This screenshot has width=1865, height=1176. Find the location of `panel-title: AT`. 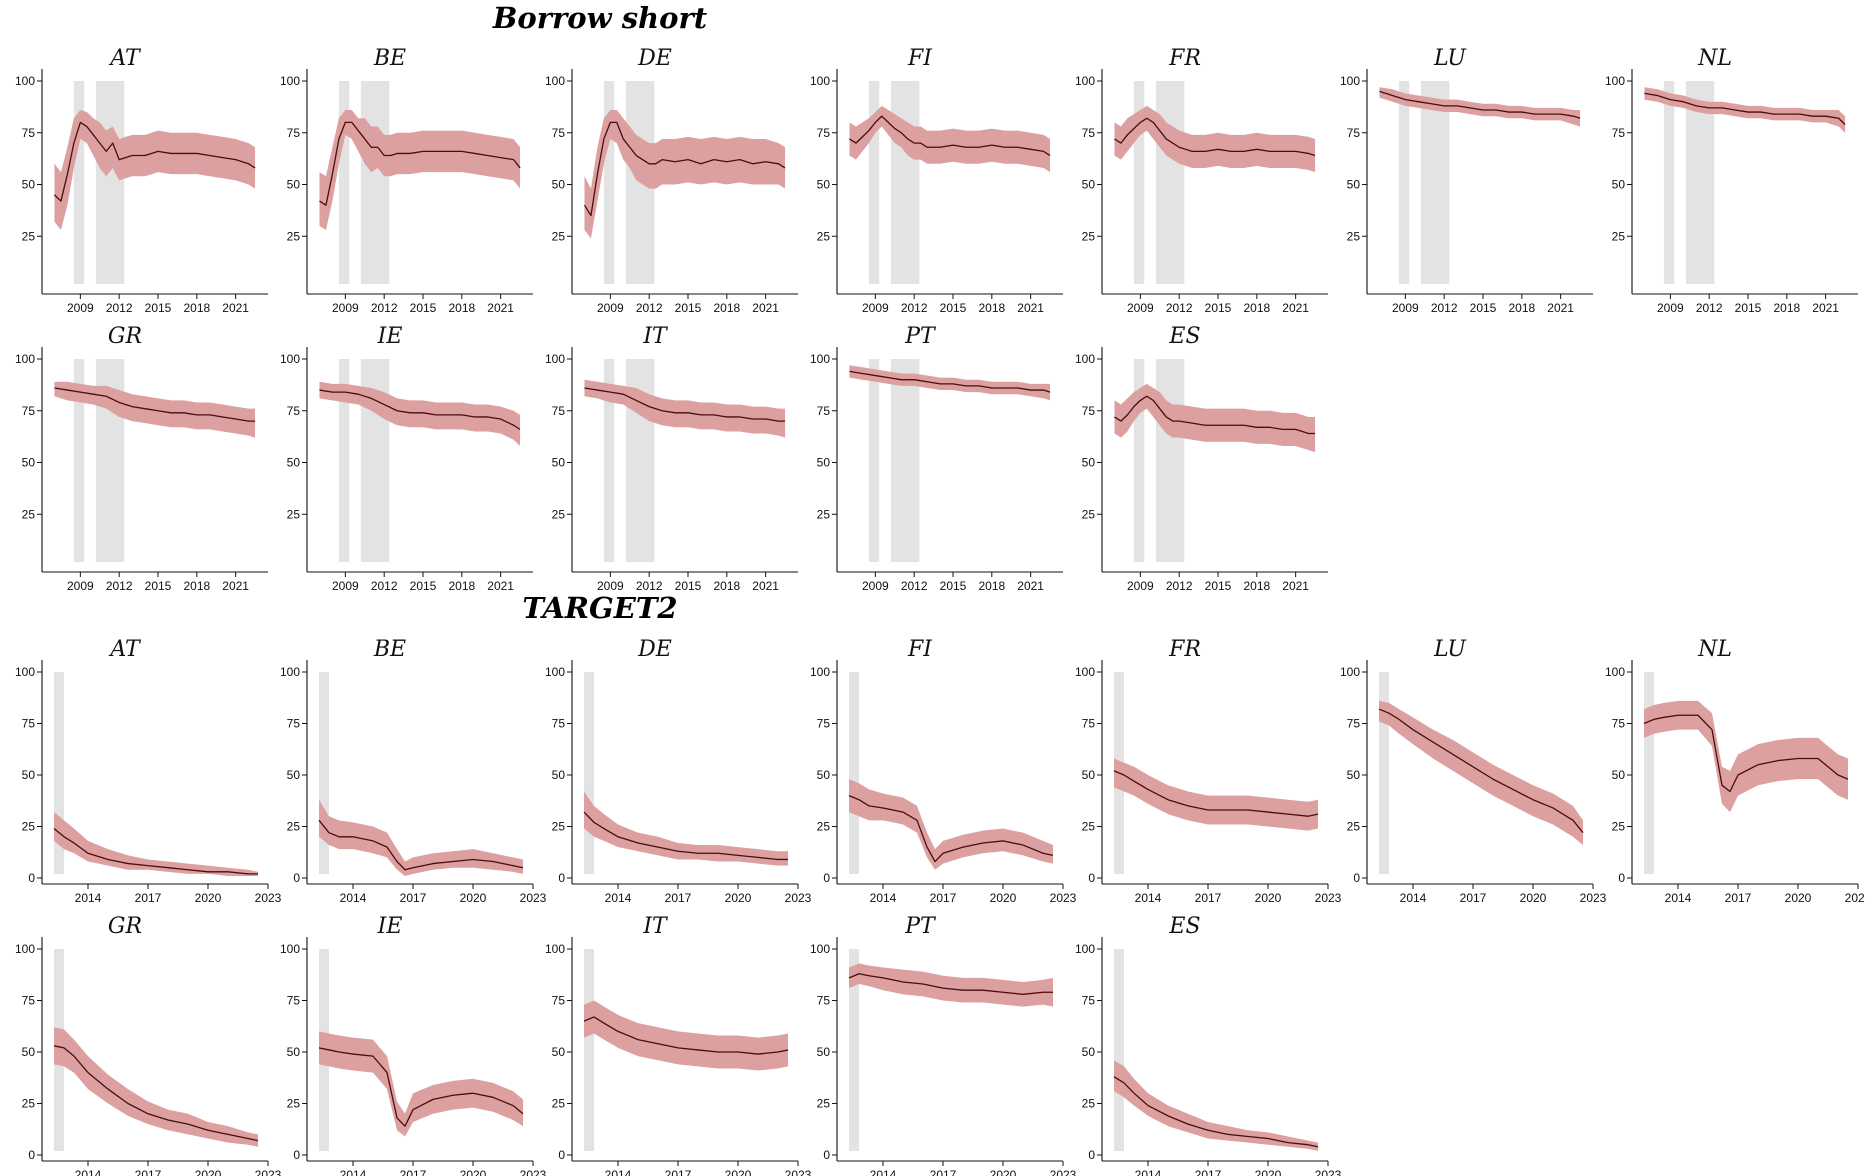

panel-title: AT is located at coordinates (125, 58).